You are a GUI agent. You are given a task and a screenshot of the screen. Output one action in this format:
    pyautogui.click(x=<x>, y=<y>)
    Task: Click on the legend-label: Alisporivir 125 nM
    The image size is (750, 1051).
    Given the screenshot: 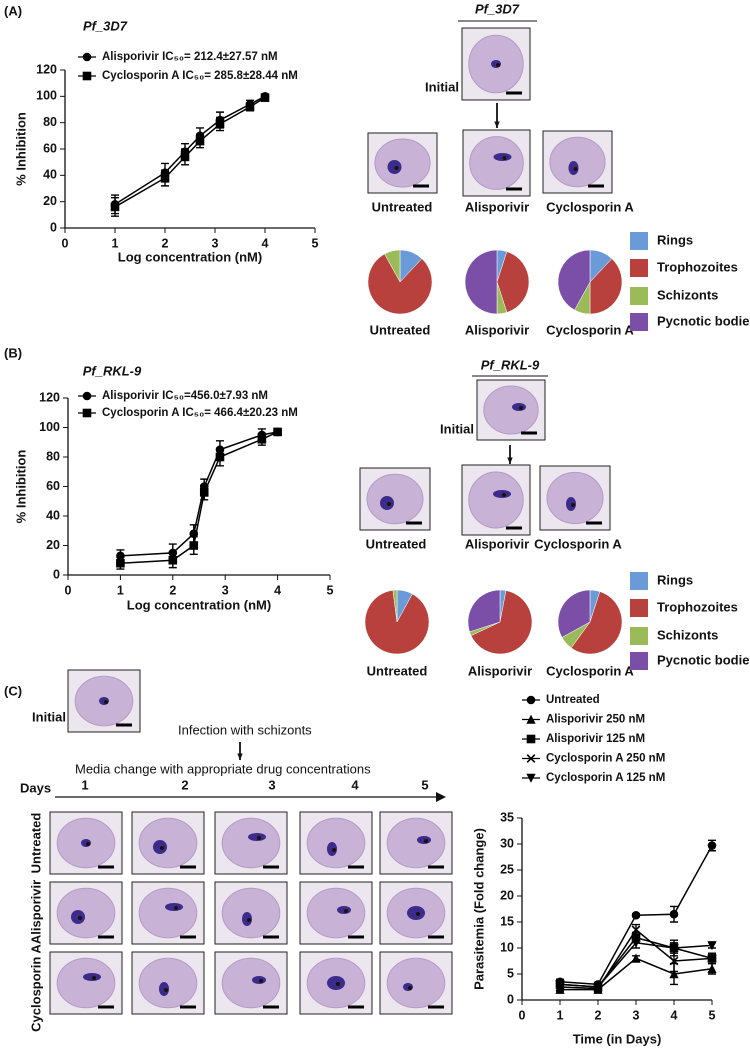 What is the action you would take?
    pyautogui.click(x=595, y=739)
    